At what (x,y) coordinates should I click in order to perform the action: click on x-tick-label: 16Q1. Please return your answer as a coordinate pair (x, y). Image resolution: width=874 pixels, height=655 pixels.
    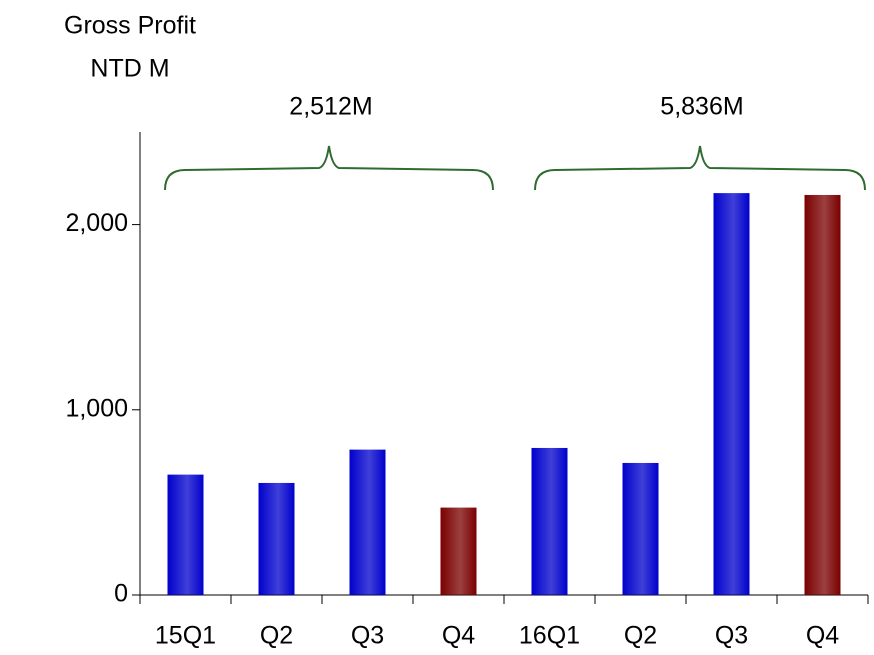
    Looking at the image, I should click on (549, 636).